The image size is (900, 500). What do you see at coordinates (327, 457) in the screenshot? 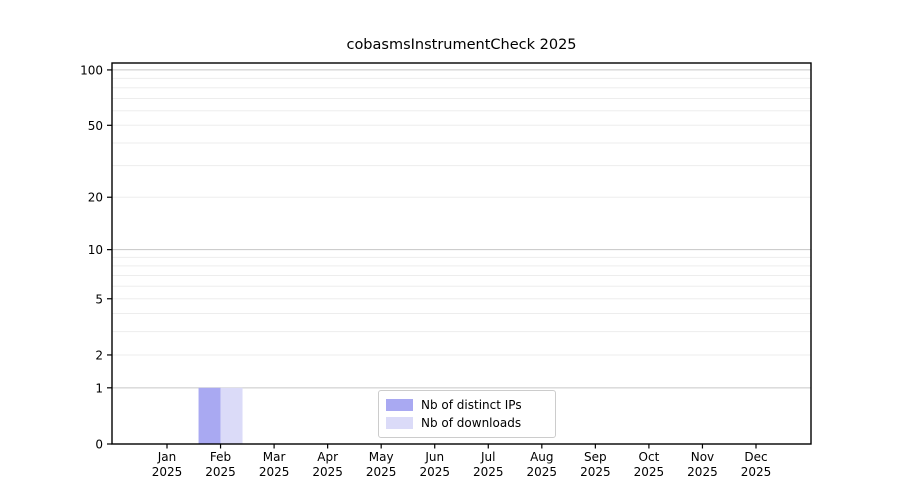
I see `x-tick-label-month: Apr` at bounding box center [327, 457].